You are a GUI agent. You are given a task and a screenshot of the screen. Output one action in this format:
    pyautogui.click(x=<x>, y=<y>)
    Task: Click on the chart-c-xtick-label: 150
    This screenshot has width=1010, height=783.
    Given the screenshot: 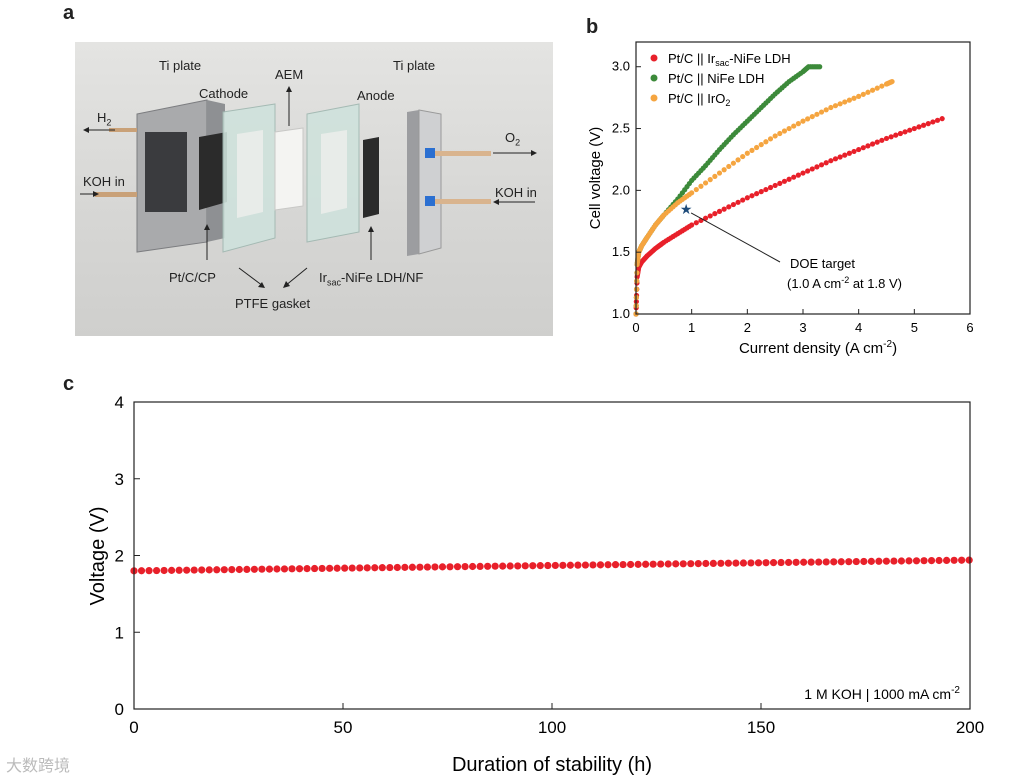 What is the action you would take?
    pyautogui.click(x=761, y=727)
    